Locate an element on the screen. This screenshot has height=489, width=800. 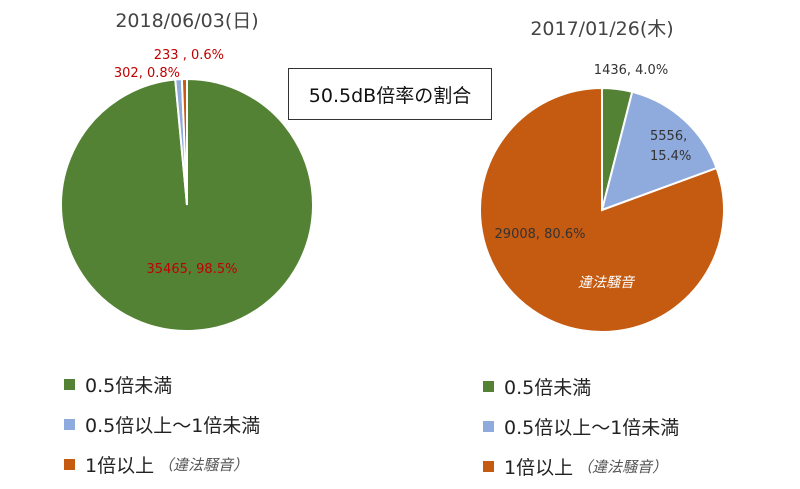
annotation-illegal-noise: 違法騒音 is located at coordinates (607, 283).